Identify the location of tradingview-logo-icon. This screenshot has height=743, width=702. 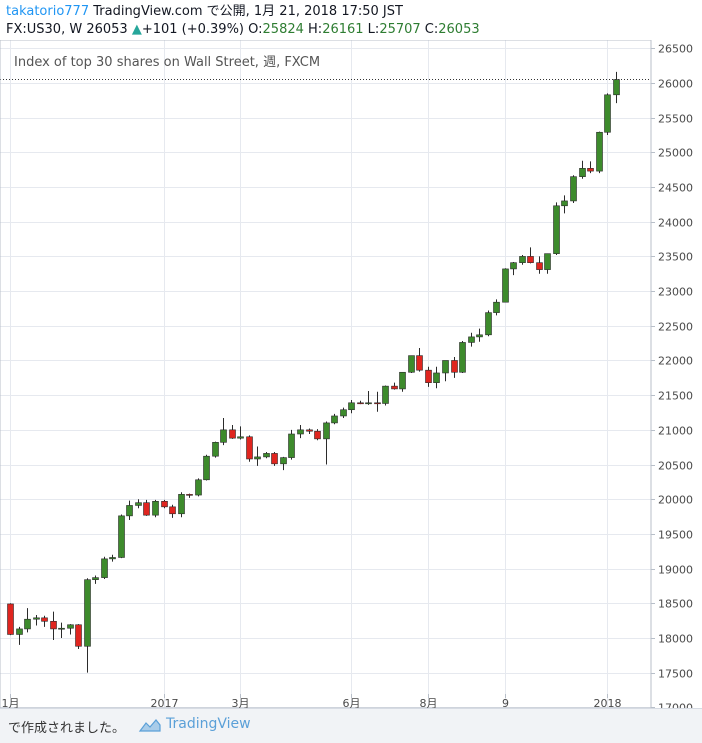
(150, 725).